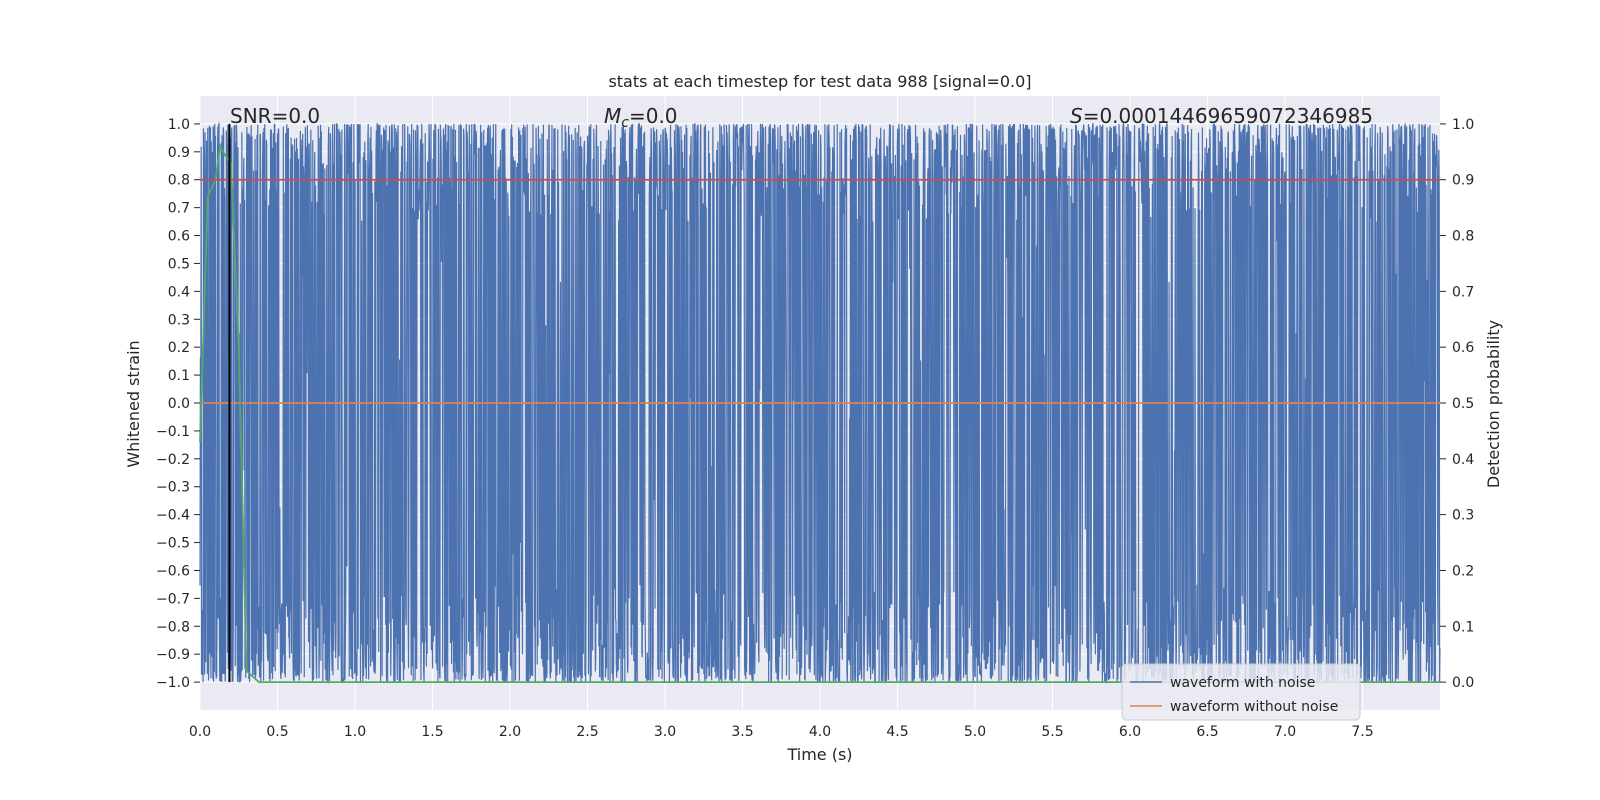 Image resolution: width=1600 pixels, height=800 pixels. Describe the element at coordinates (1463, 348) in the screenshot. I see `y-right-tick-label: 0.6` at that location.